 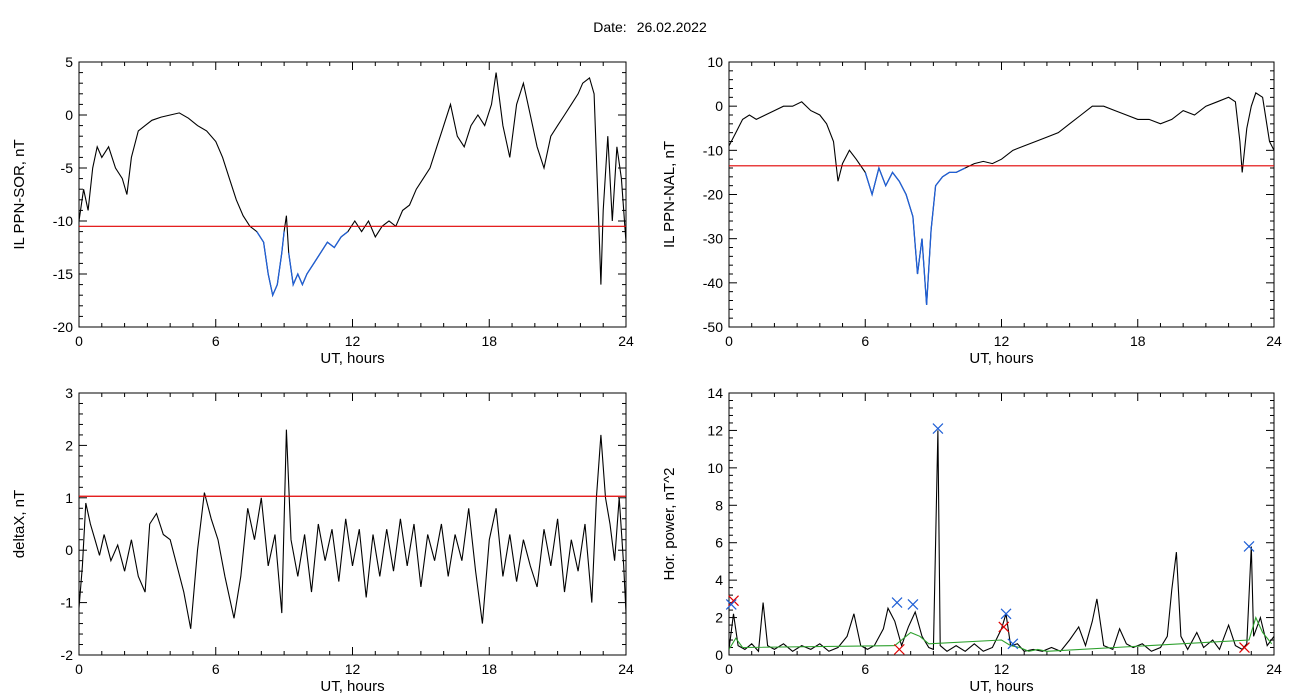 I want to click on y-tick-label: 8, so click(x=719, y=505).